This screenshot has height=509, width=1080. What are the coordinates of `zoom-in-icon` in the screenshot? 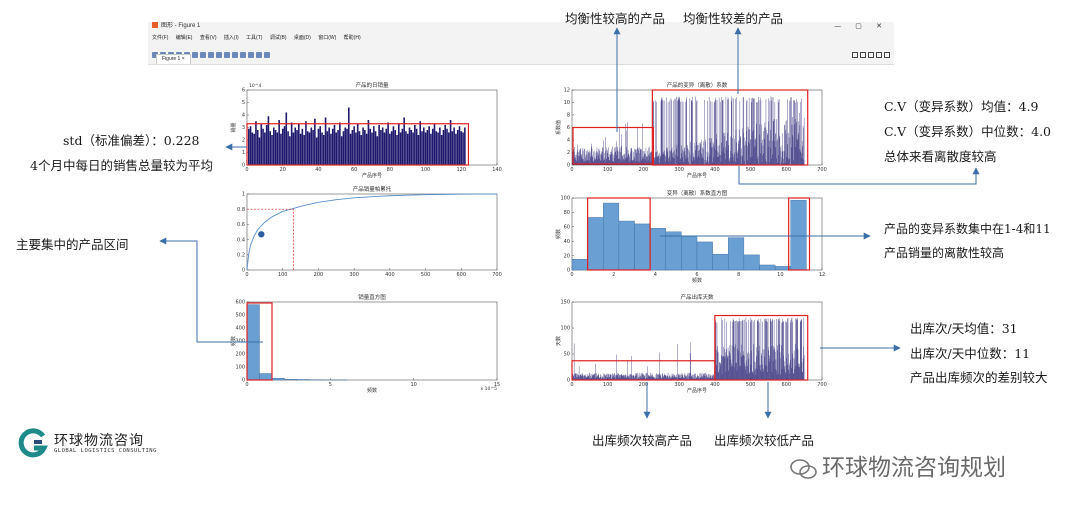 It's located at (195, 55).